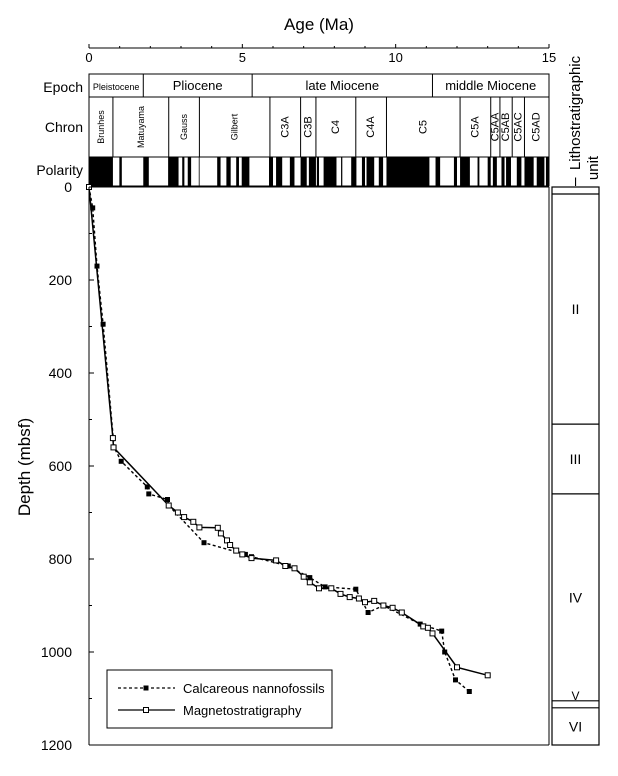 The image size is (618, 776). What do you see at coordinates (342, 85) in the screenshot?
I see `epoch-label: late Miocene` at bounding box center [342, 85].